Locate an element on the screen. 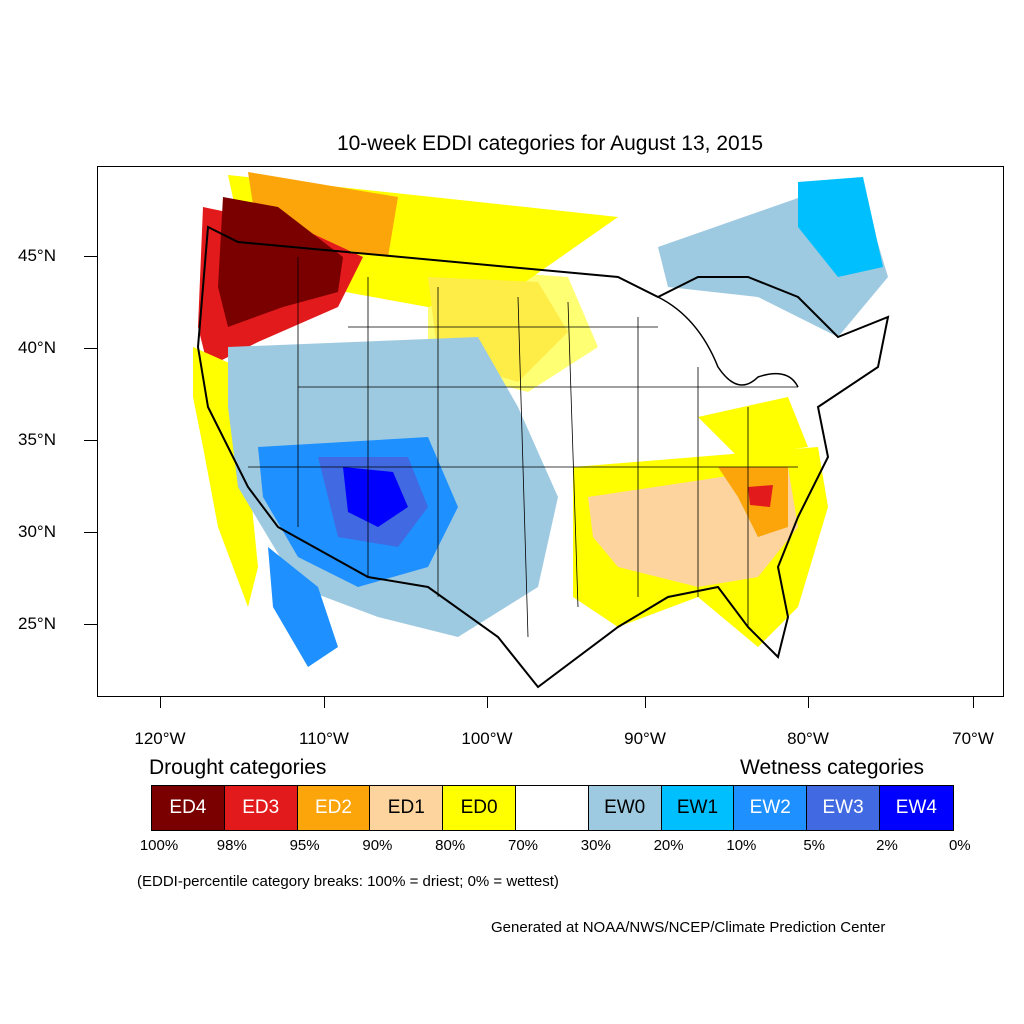 The width and height of the screenshot is (1024, 1024). great-lakes is located at coordinates (728, 342).